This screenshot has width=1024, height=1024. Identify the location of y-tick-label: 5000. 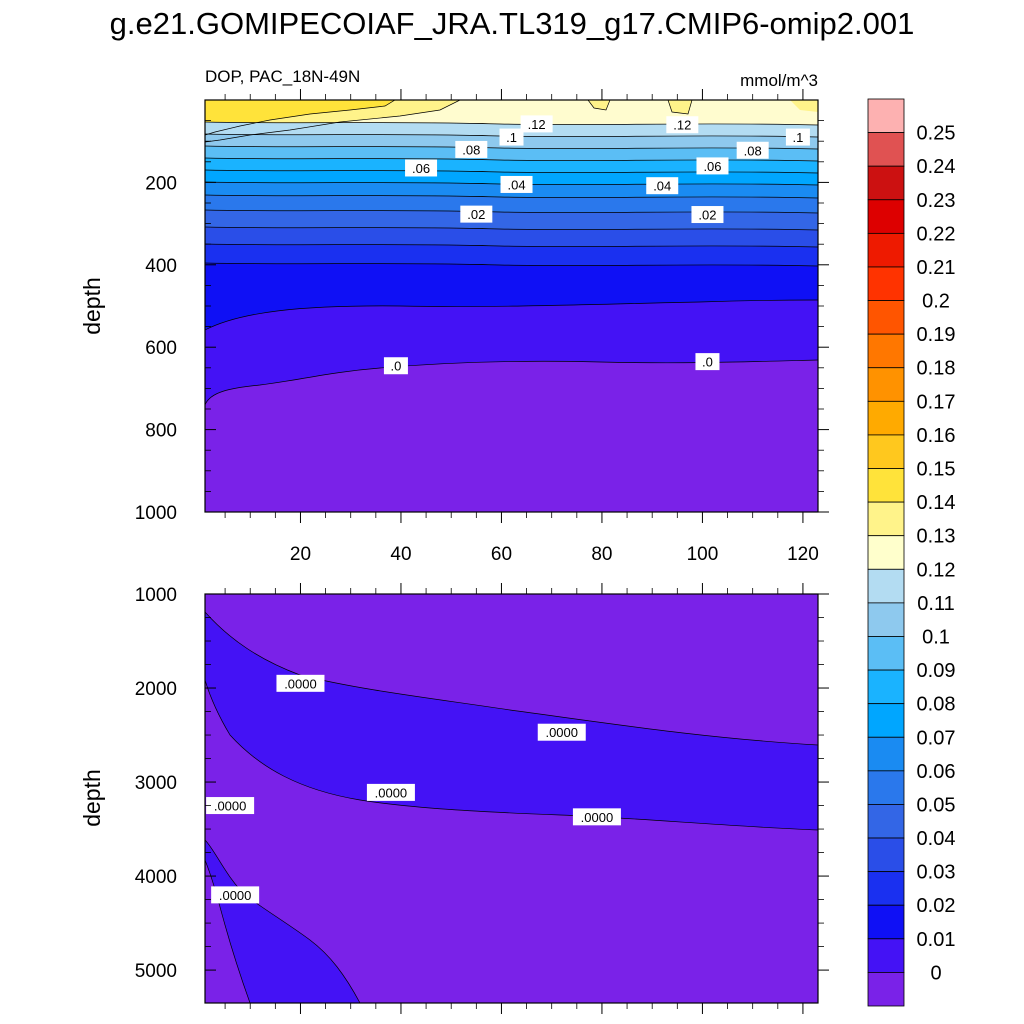
(156, 971).